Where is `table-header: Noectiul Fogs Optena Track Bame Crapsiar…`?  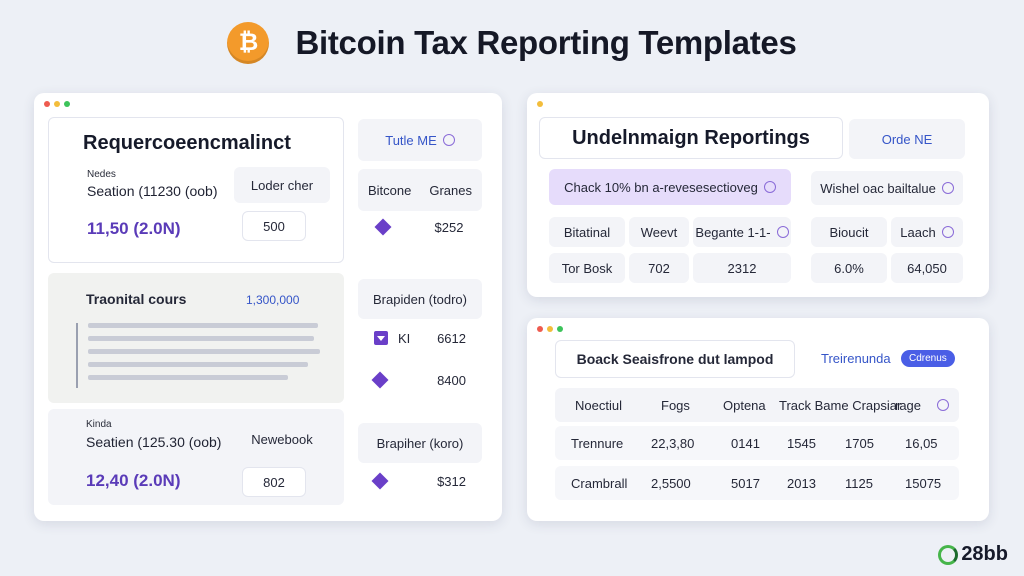 table-header: Noectiul Fogs Optena Track Bame Crapsiar… is located at coordinates (757, 405).